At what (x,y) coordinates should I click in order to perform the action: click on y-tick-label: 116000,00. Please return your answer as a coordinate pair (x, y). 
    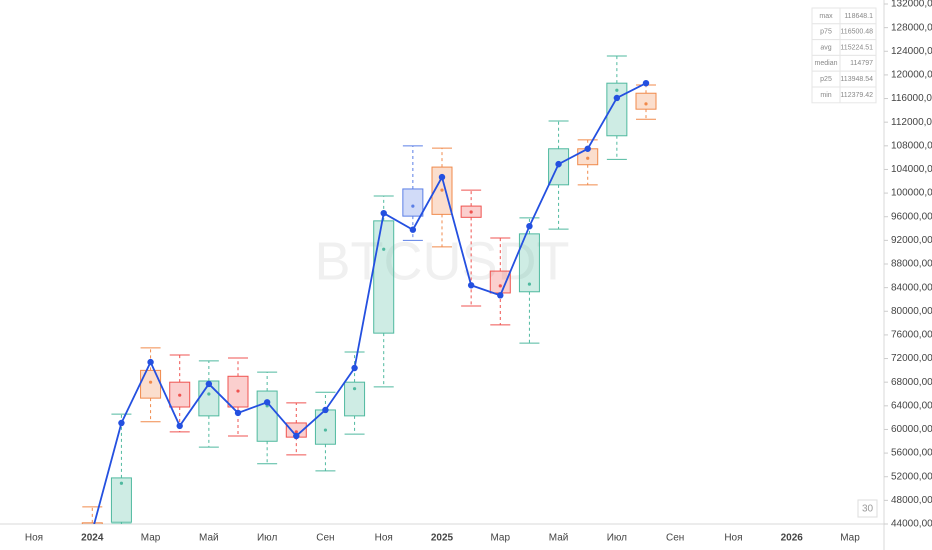
    Looking at the image, I should click on (911, 98).